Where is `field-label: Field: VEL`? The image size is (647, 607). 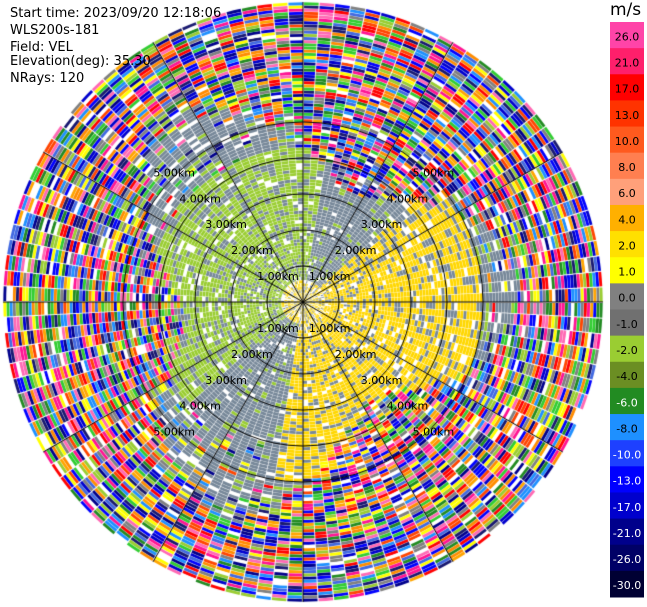
field-label: Field: VEL is located at coordinates (41, 47).